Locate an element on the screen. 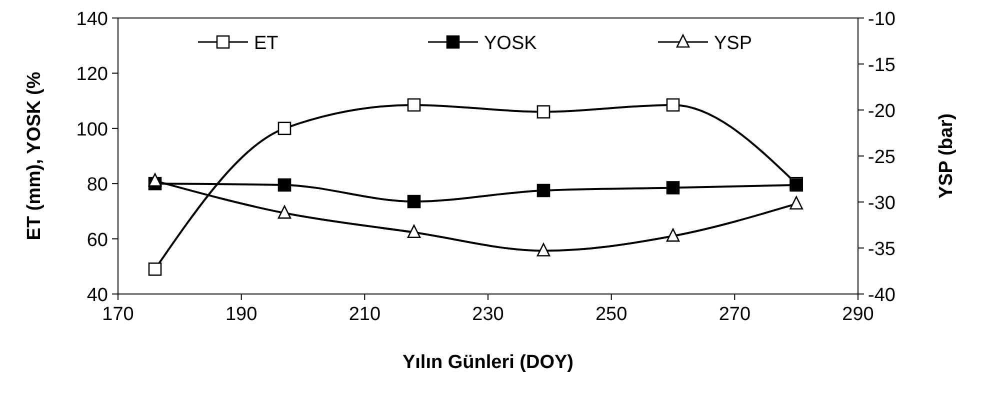 The width and height of the screenshot is (996, 400). x-tick-label: 290 is located at coordinates (858, 314).